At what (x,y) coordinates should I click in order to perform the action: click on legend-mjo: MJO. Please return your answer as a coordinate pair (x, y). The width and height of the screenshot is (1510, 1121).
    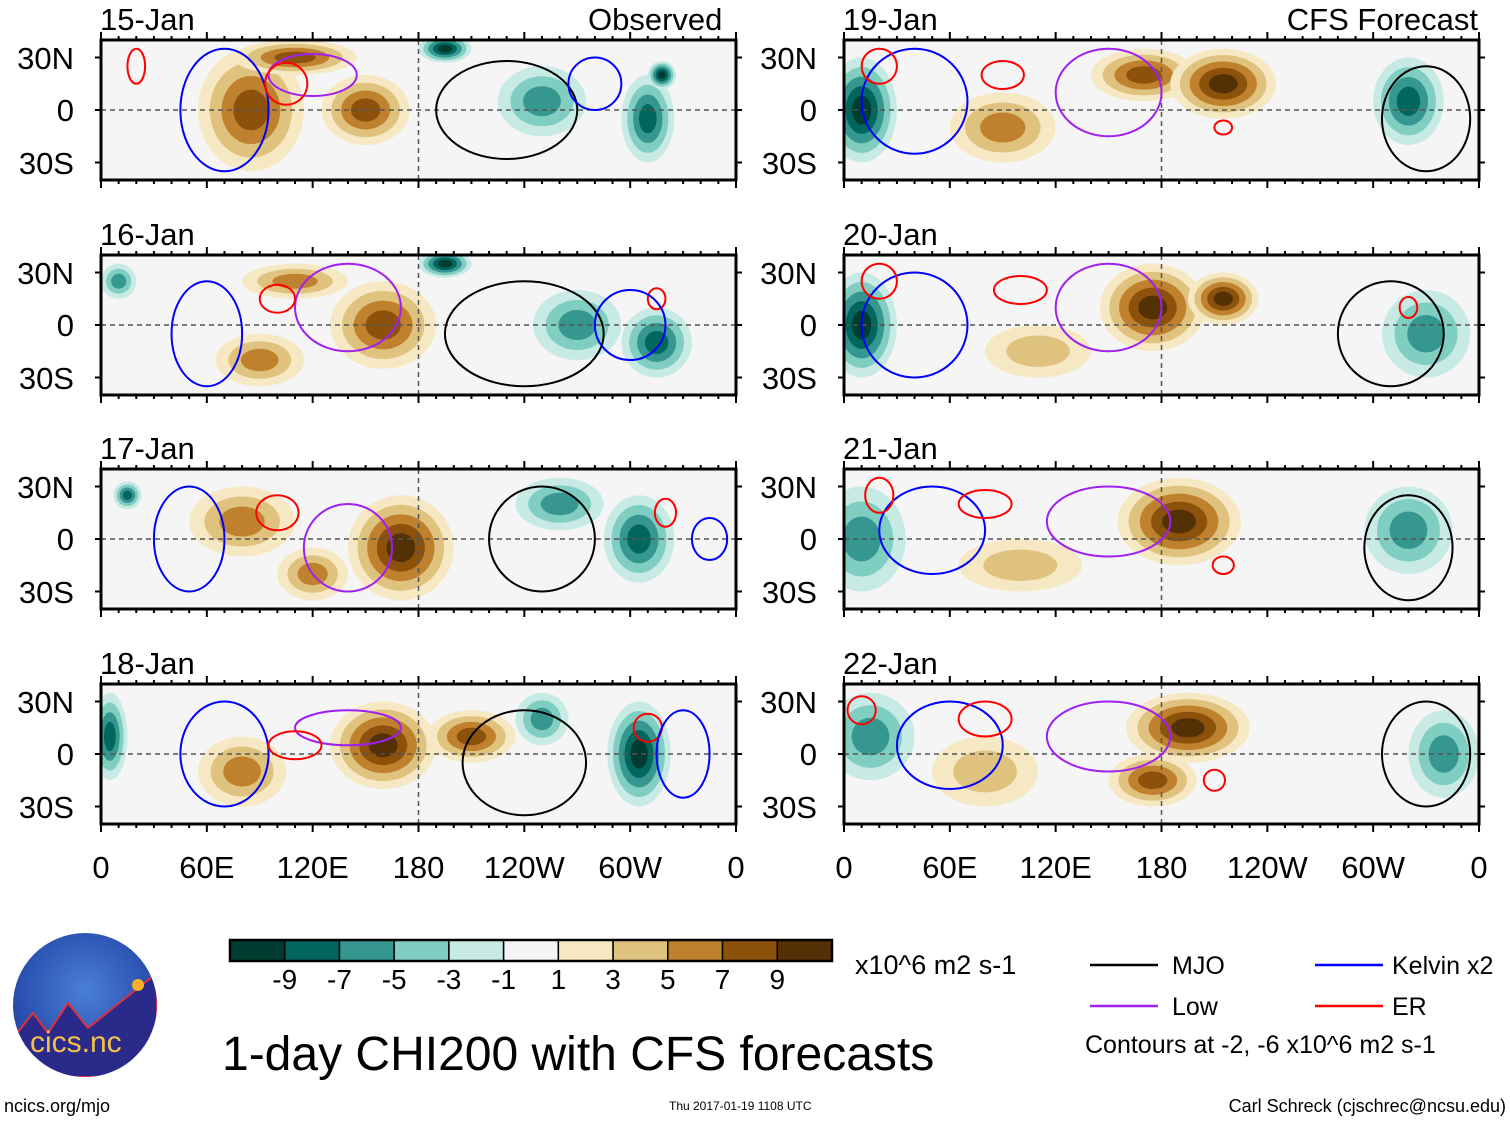
    Looking at the image, I should click on (1198, 966).